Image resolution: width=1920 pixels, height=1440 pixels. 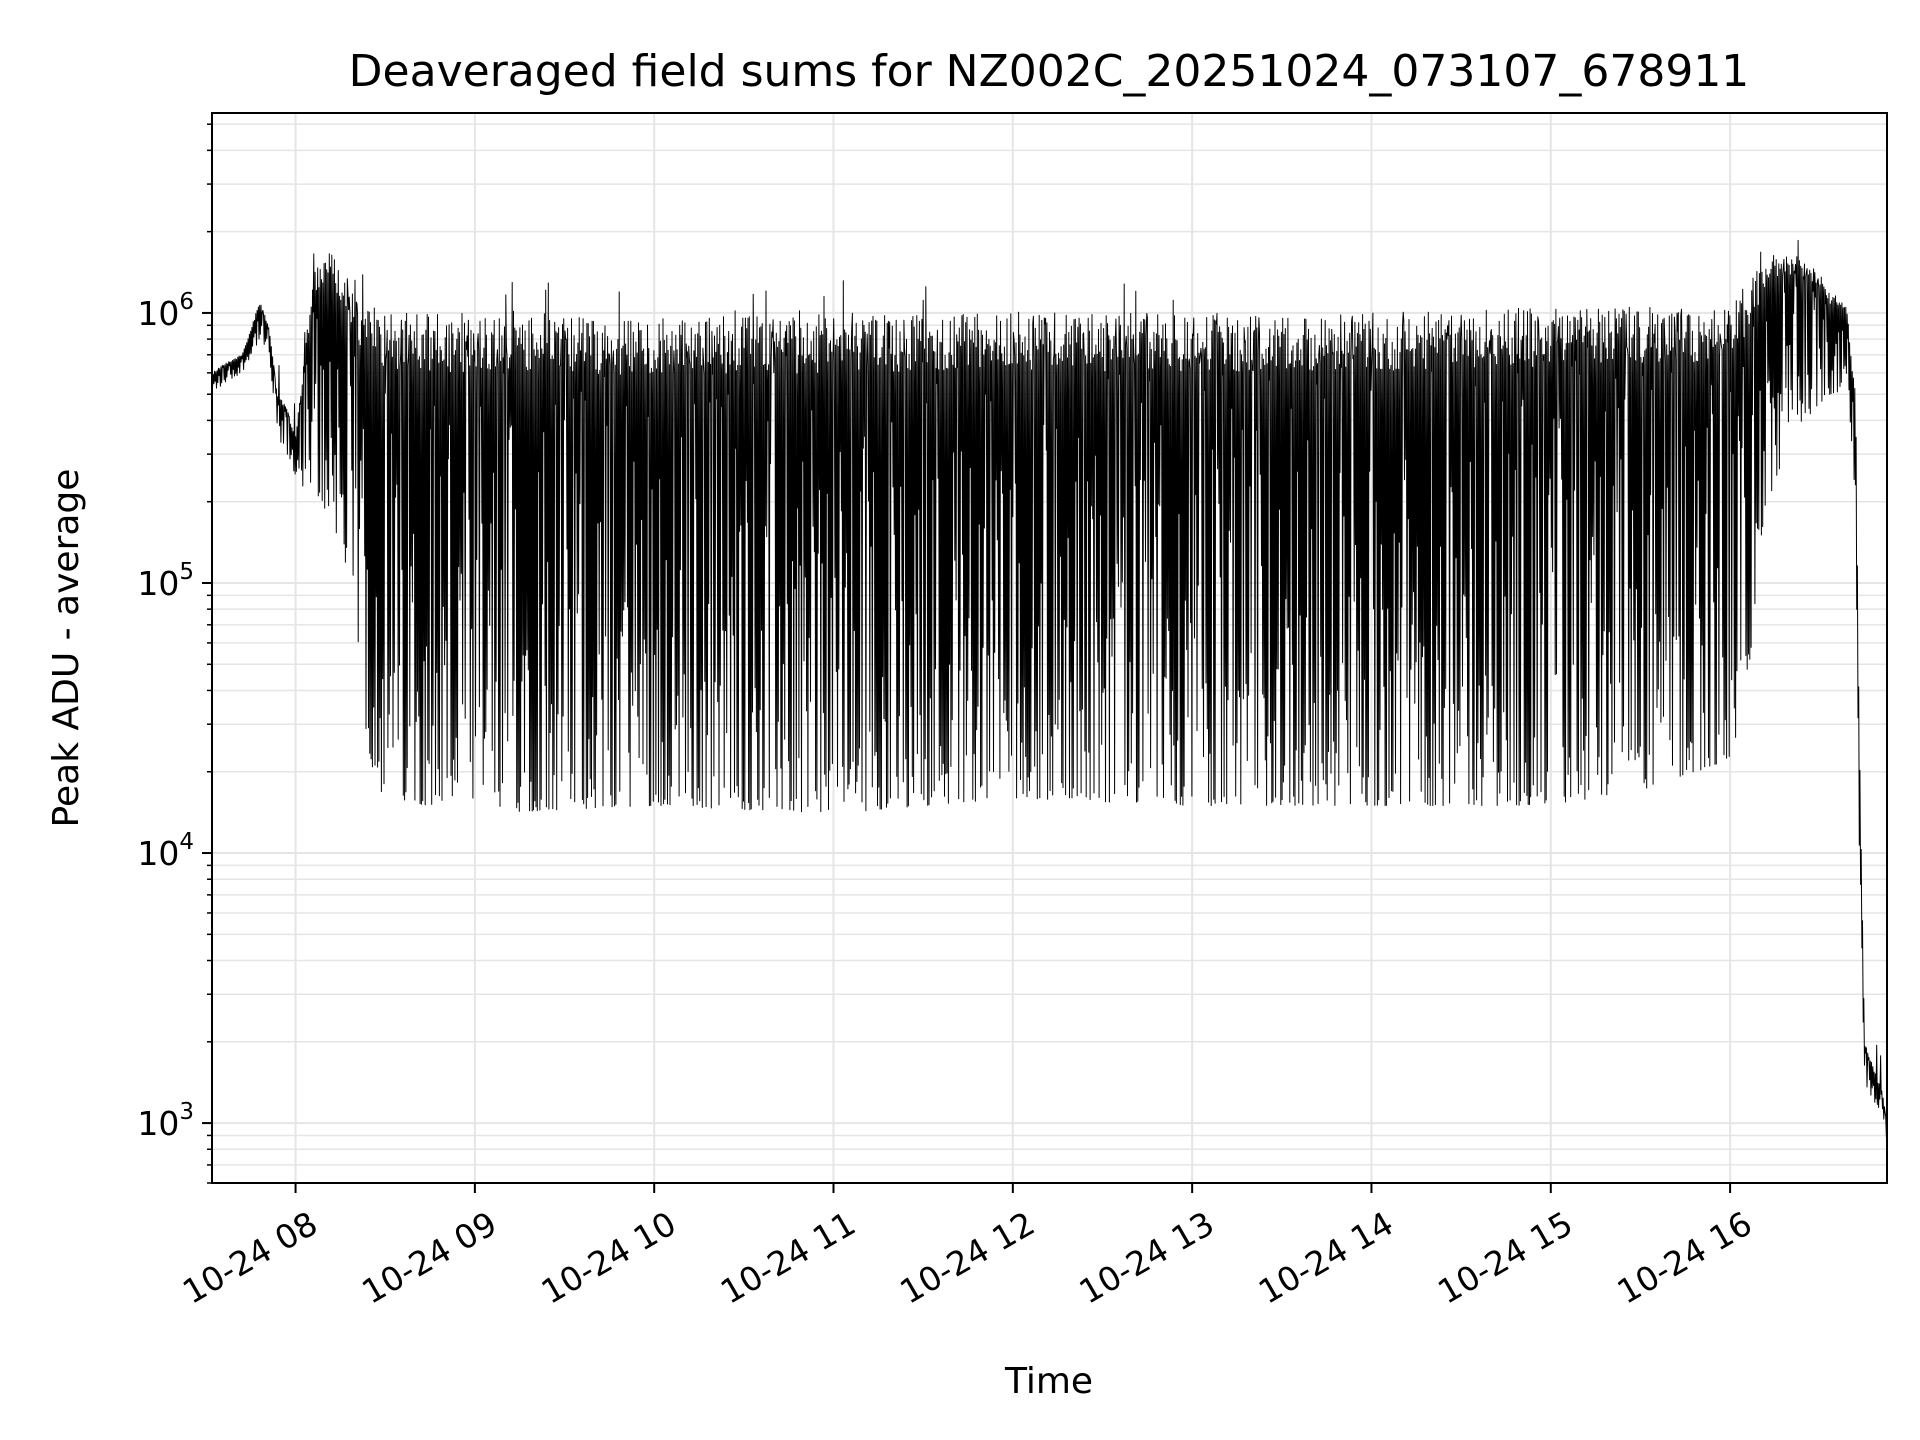 I want to click on y-tick-label: 10⁵, so click(x=165, y=581).